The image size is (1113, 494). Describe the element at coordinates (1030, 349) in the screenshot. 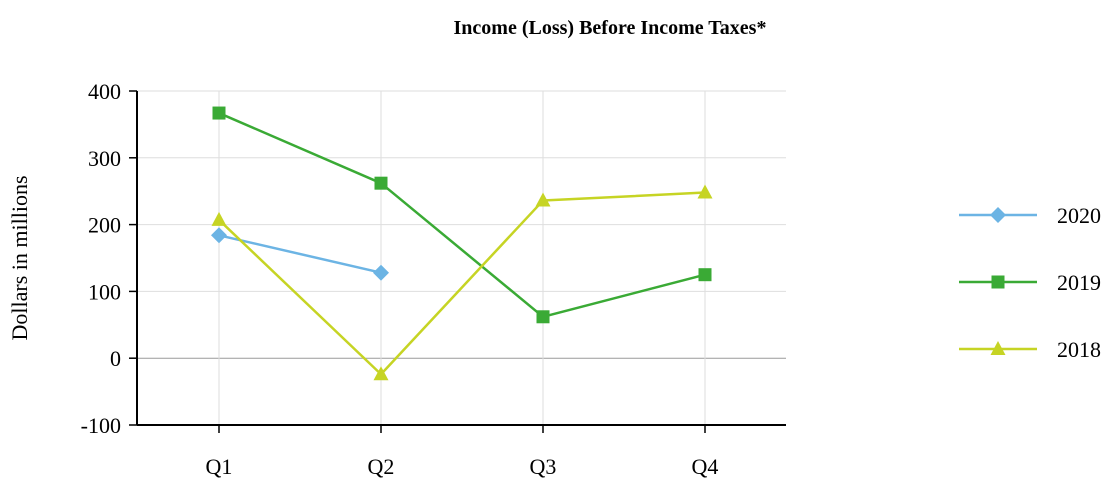

I see `legend-item-2018: 2018` at that location.